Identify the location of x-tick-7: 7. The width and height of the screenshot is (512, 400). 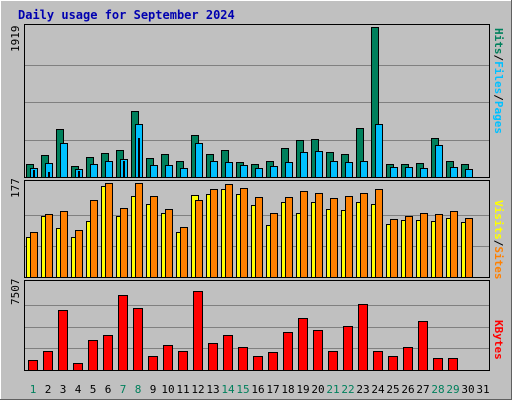
(123, 389).